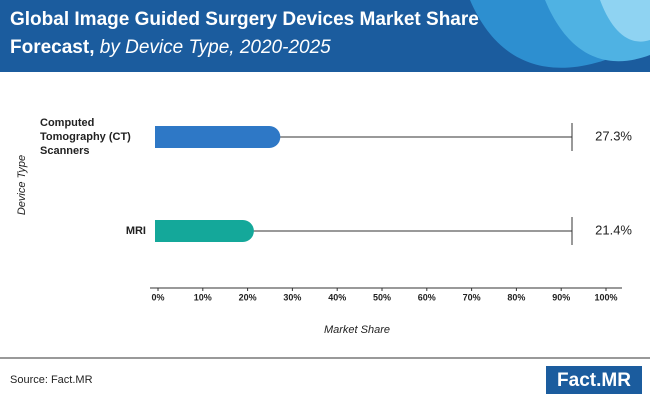 This screenshot has width=650, height=407. What do you see at coordinates (52, 47) in the screenshot?
I see `chart-title-line: Forecast,` at bounding box center [52, 47].